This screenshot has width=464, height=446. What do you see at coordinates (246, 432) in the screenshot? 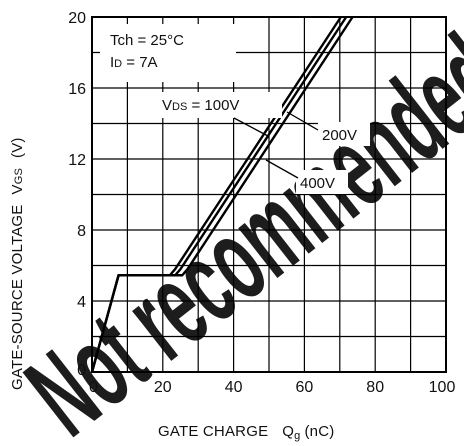
I see `x-axis-title: GATE CHARGE Qg (nC)` at bounding box center [246, 432].